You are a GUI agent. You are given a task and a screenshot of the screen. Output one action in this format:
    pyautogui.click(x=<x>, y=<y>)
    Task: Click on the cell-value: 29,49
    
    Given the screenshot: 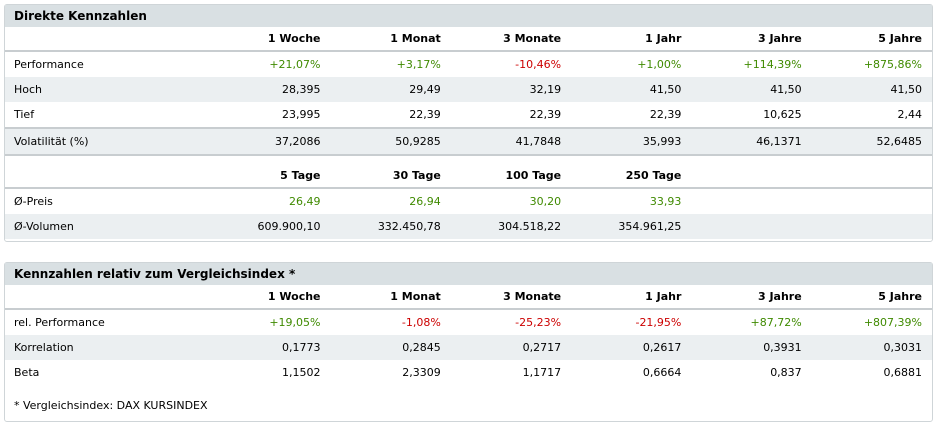 What is the action you would take?
    pyautogui.click(x=390, y=89)
    